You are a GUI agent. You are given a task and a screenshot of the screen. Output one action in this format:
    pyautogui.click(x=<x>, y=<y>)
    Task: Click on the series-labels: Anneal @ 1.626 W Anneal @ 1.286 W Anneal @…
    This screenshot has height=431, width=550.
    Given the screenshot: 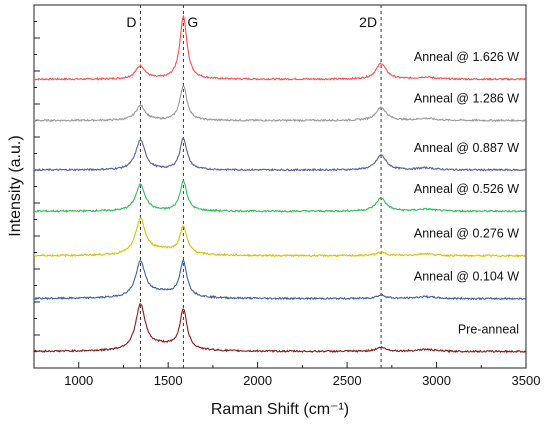 What is the action you would take?
    pyautogui.click(x=466, y=193)
    